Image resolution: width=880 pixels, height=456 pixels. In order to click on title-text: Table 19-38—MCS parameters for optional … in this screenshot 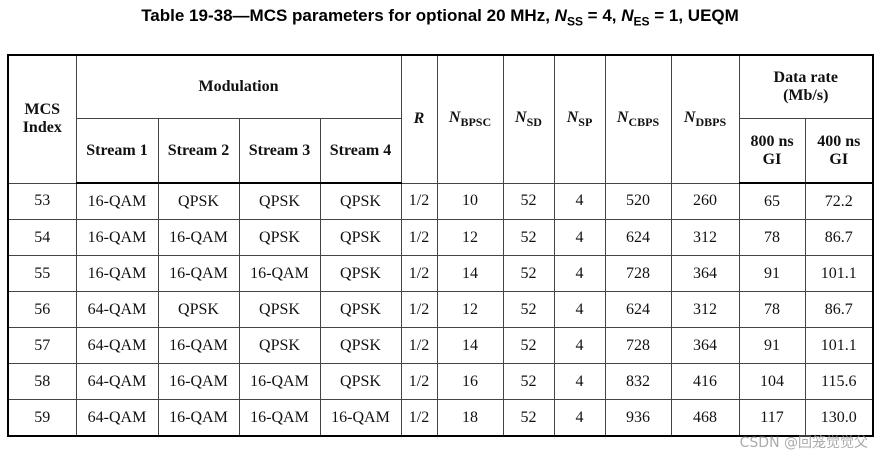, I will do `click(348, 15)`.